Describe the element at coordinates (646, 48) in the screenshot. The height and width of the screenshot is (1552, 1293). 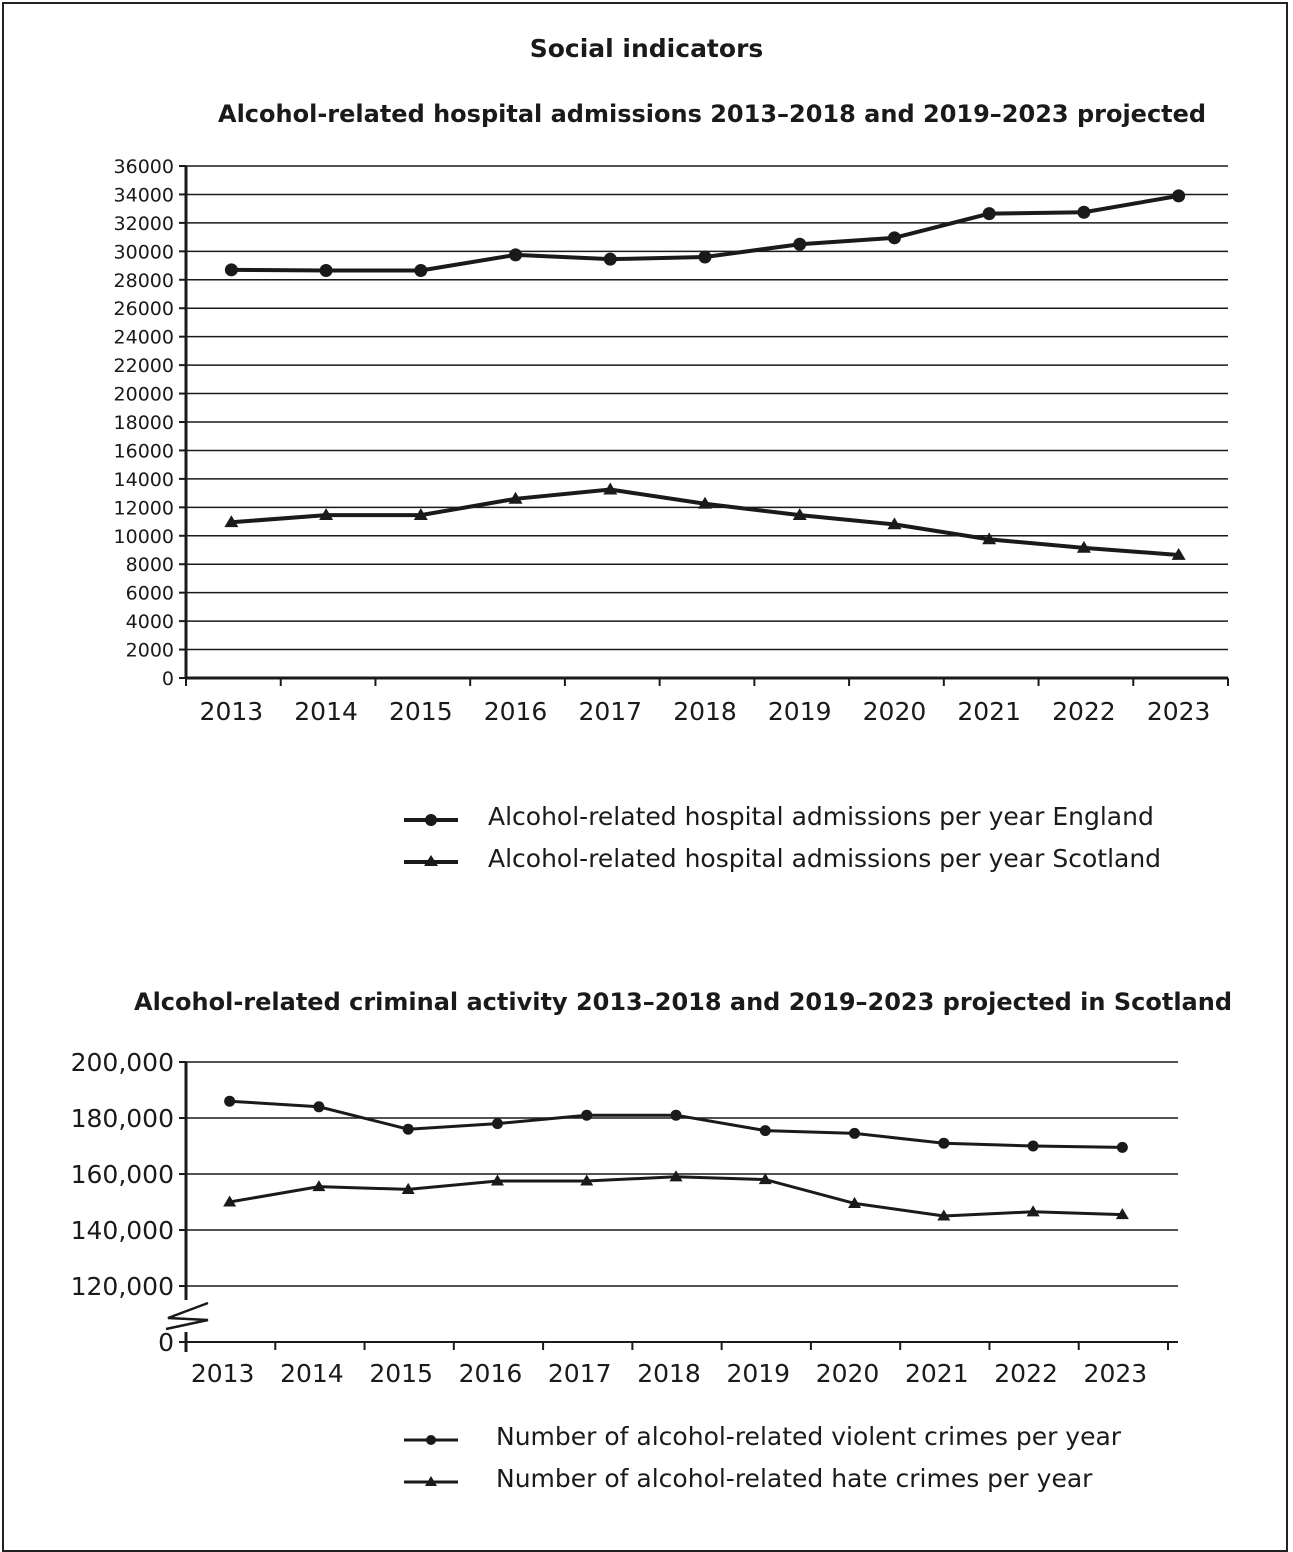
I see `page-heading: Social indicators` at that location.